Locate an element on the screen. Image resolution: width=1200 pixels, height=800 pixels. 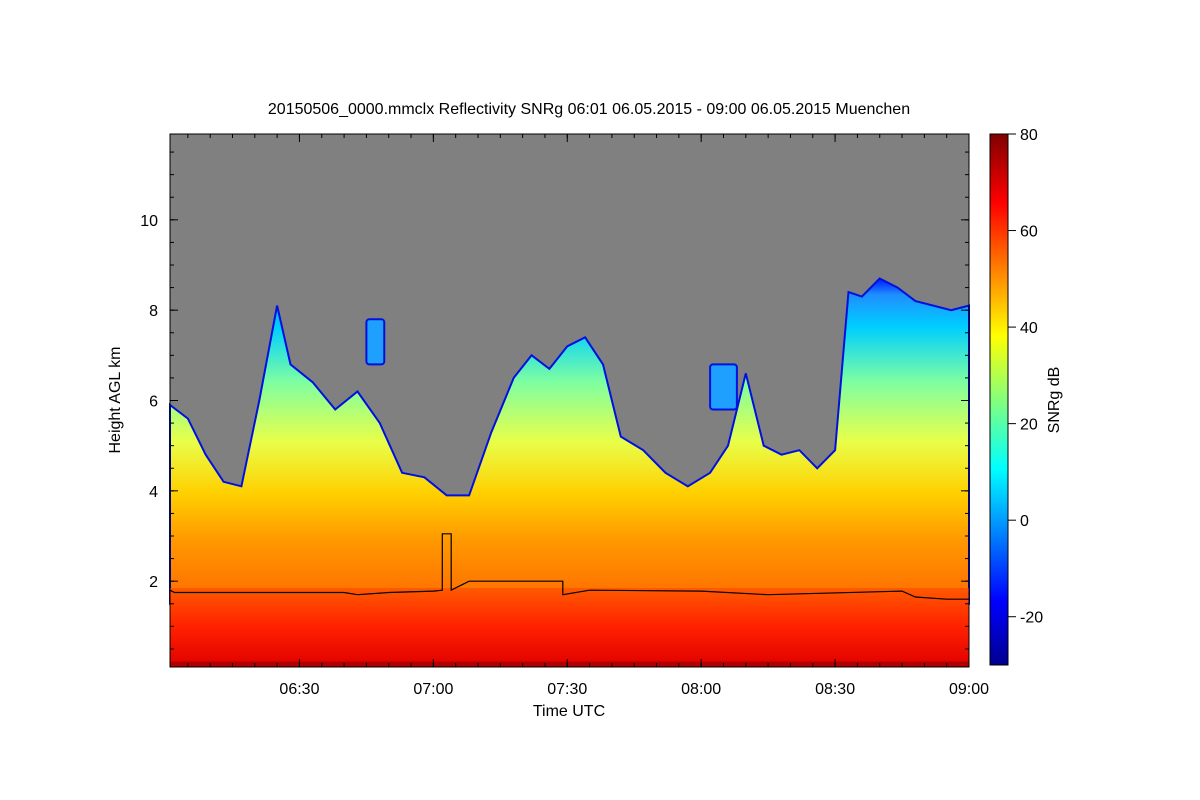
x-tick-label: 08:30 is located at coordinates (835, 689).